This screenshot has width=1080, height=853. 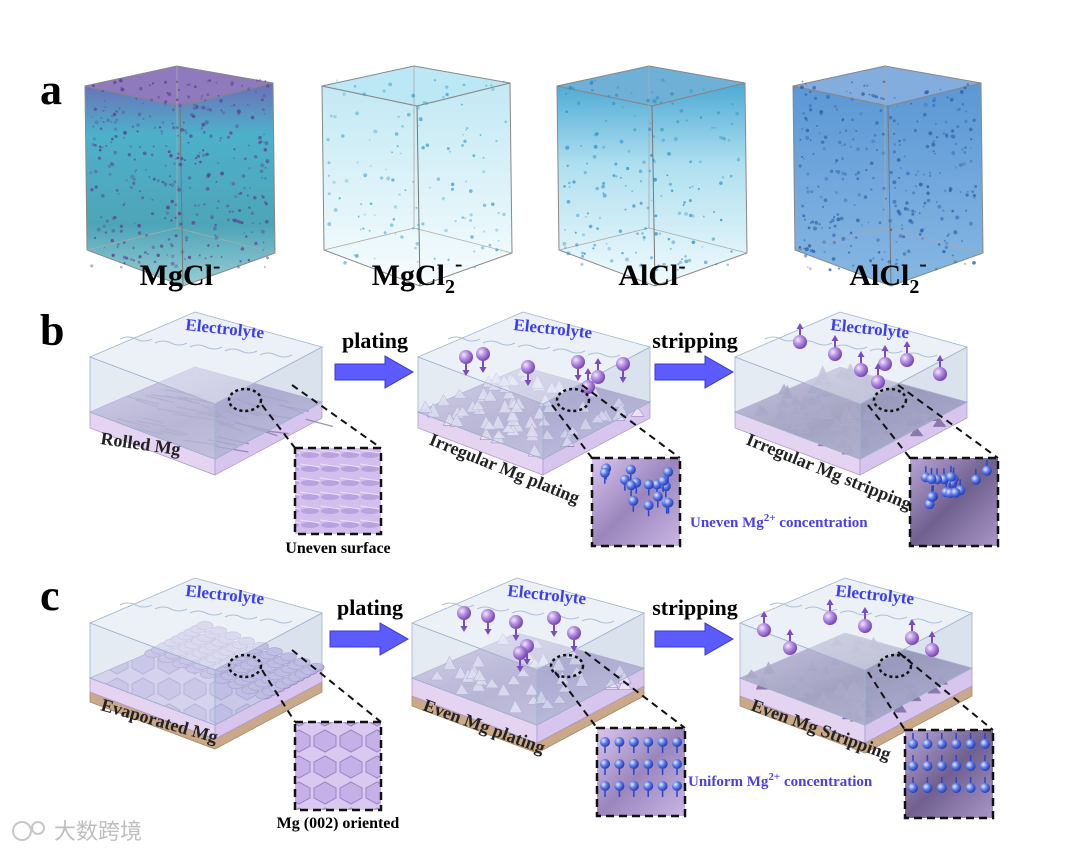 What do you see at coordinates (374, 358) in the screenshot?
I see `arrow-plating-b: plating` at bounding box center [374, 358].